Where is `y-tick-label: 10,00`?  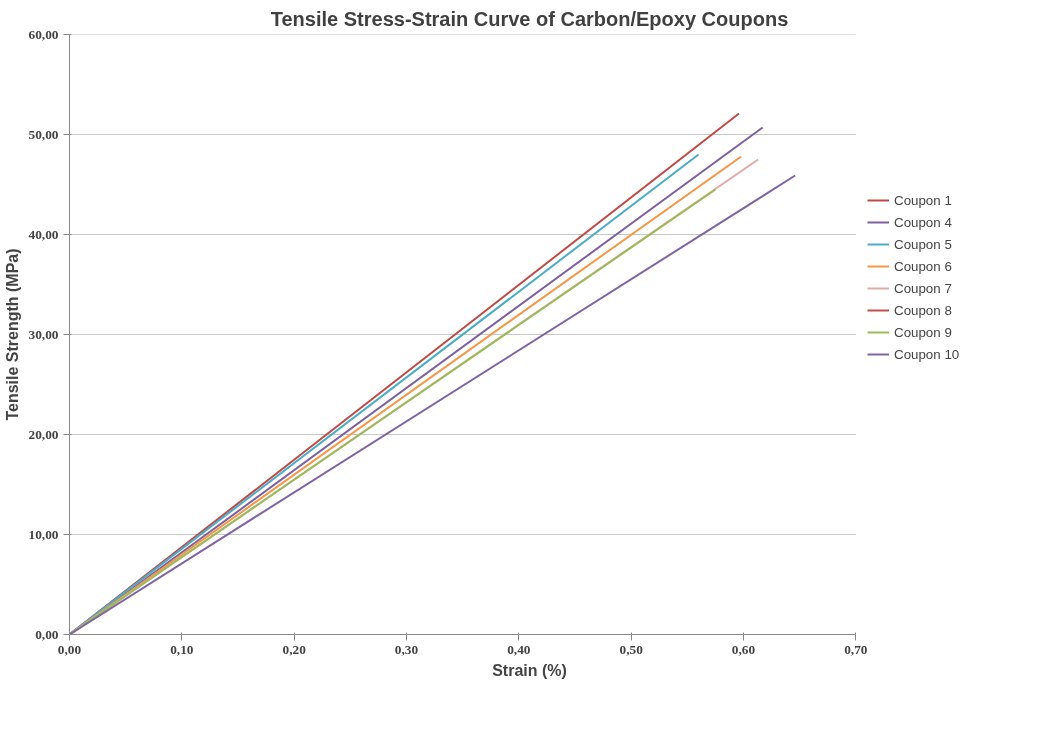 y-tick-label: 10,00 is located at coordinates (43, 534).